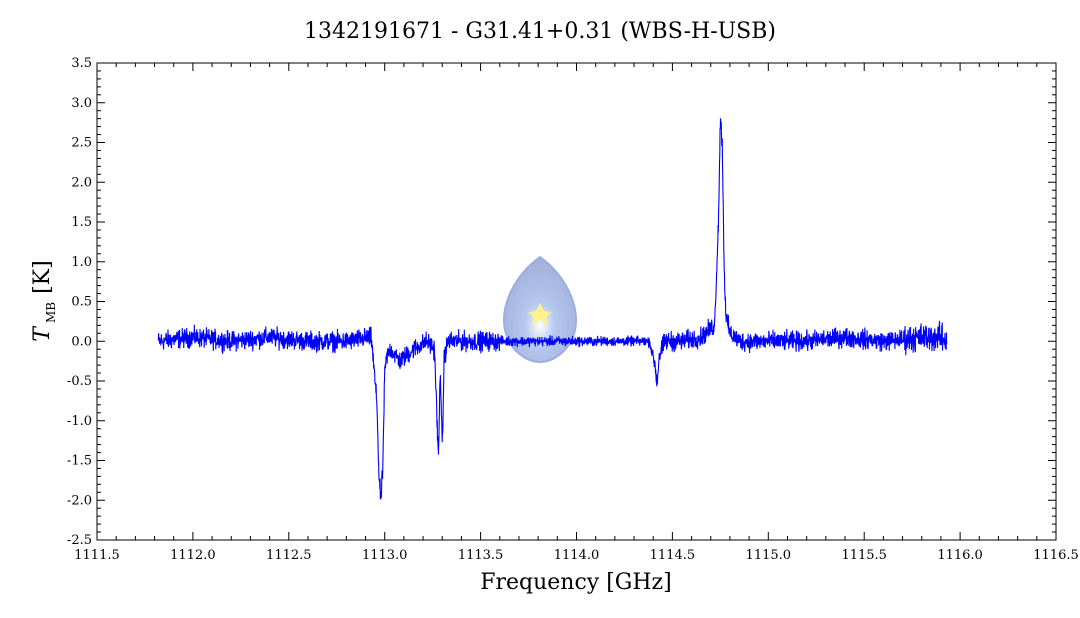 Image resolution: width=1080 pixels, height=618 pixels. Describe the element at coordinates (79, 500) in the screenshot. I see `y-tick-label: -2.0` at that location.